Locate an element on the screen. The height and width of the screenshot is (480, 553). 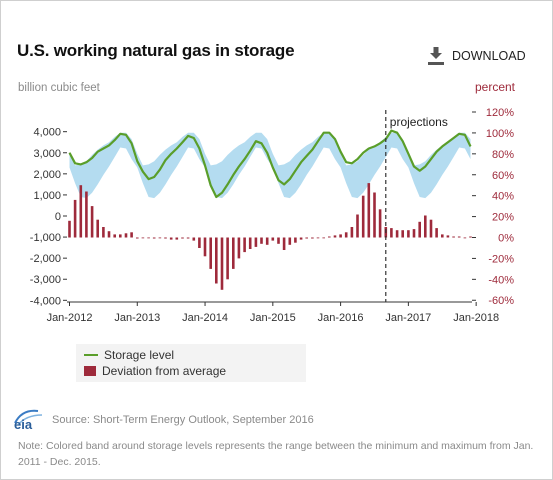
left-tick-label: 2,000 is located at coordinates (47, 175).